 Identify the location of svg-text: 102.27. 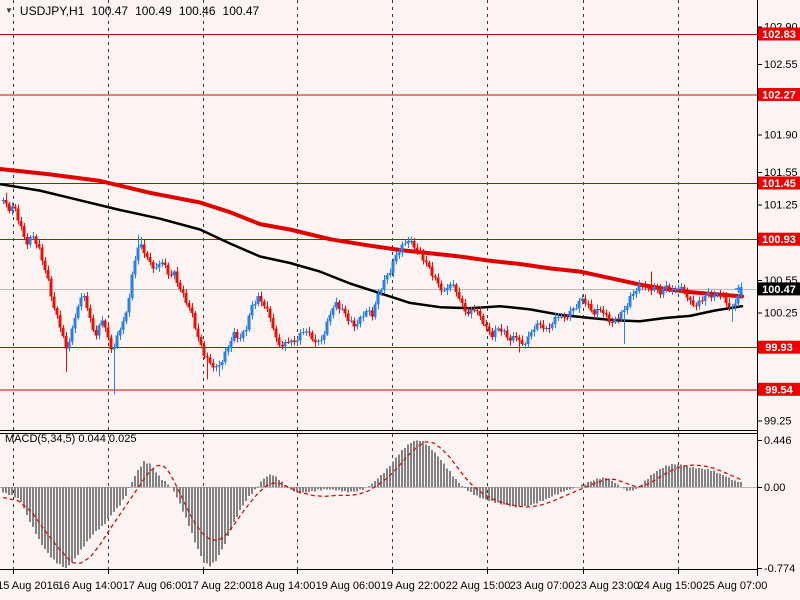
(779, 96).